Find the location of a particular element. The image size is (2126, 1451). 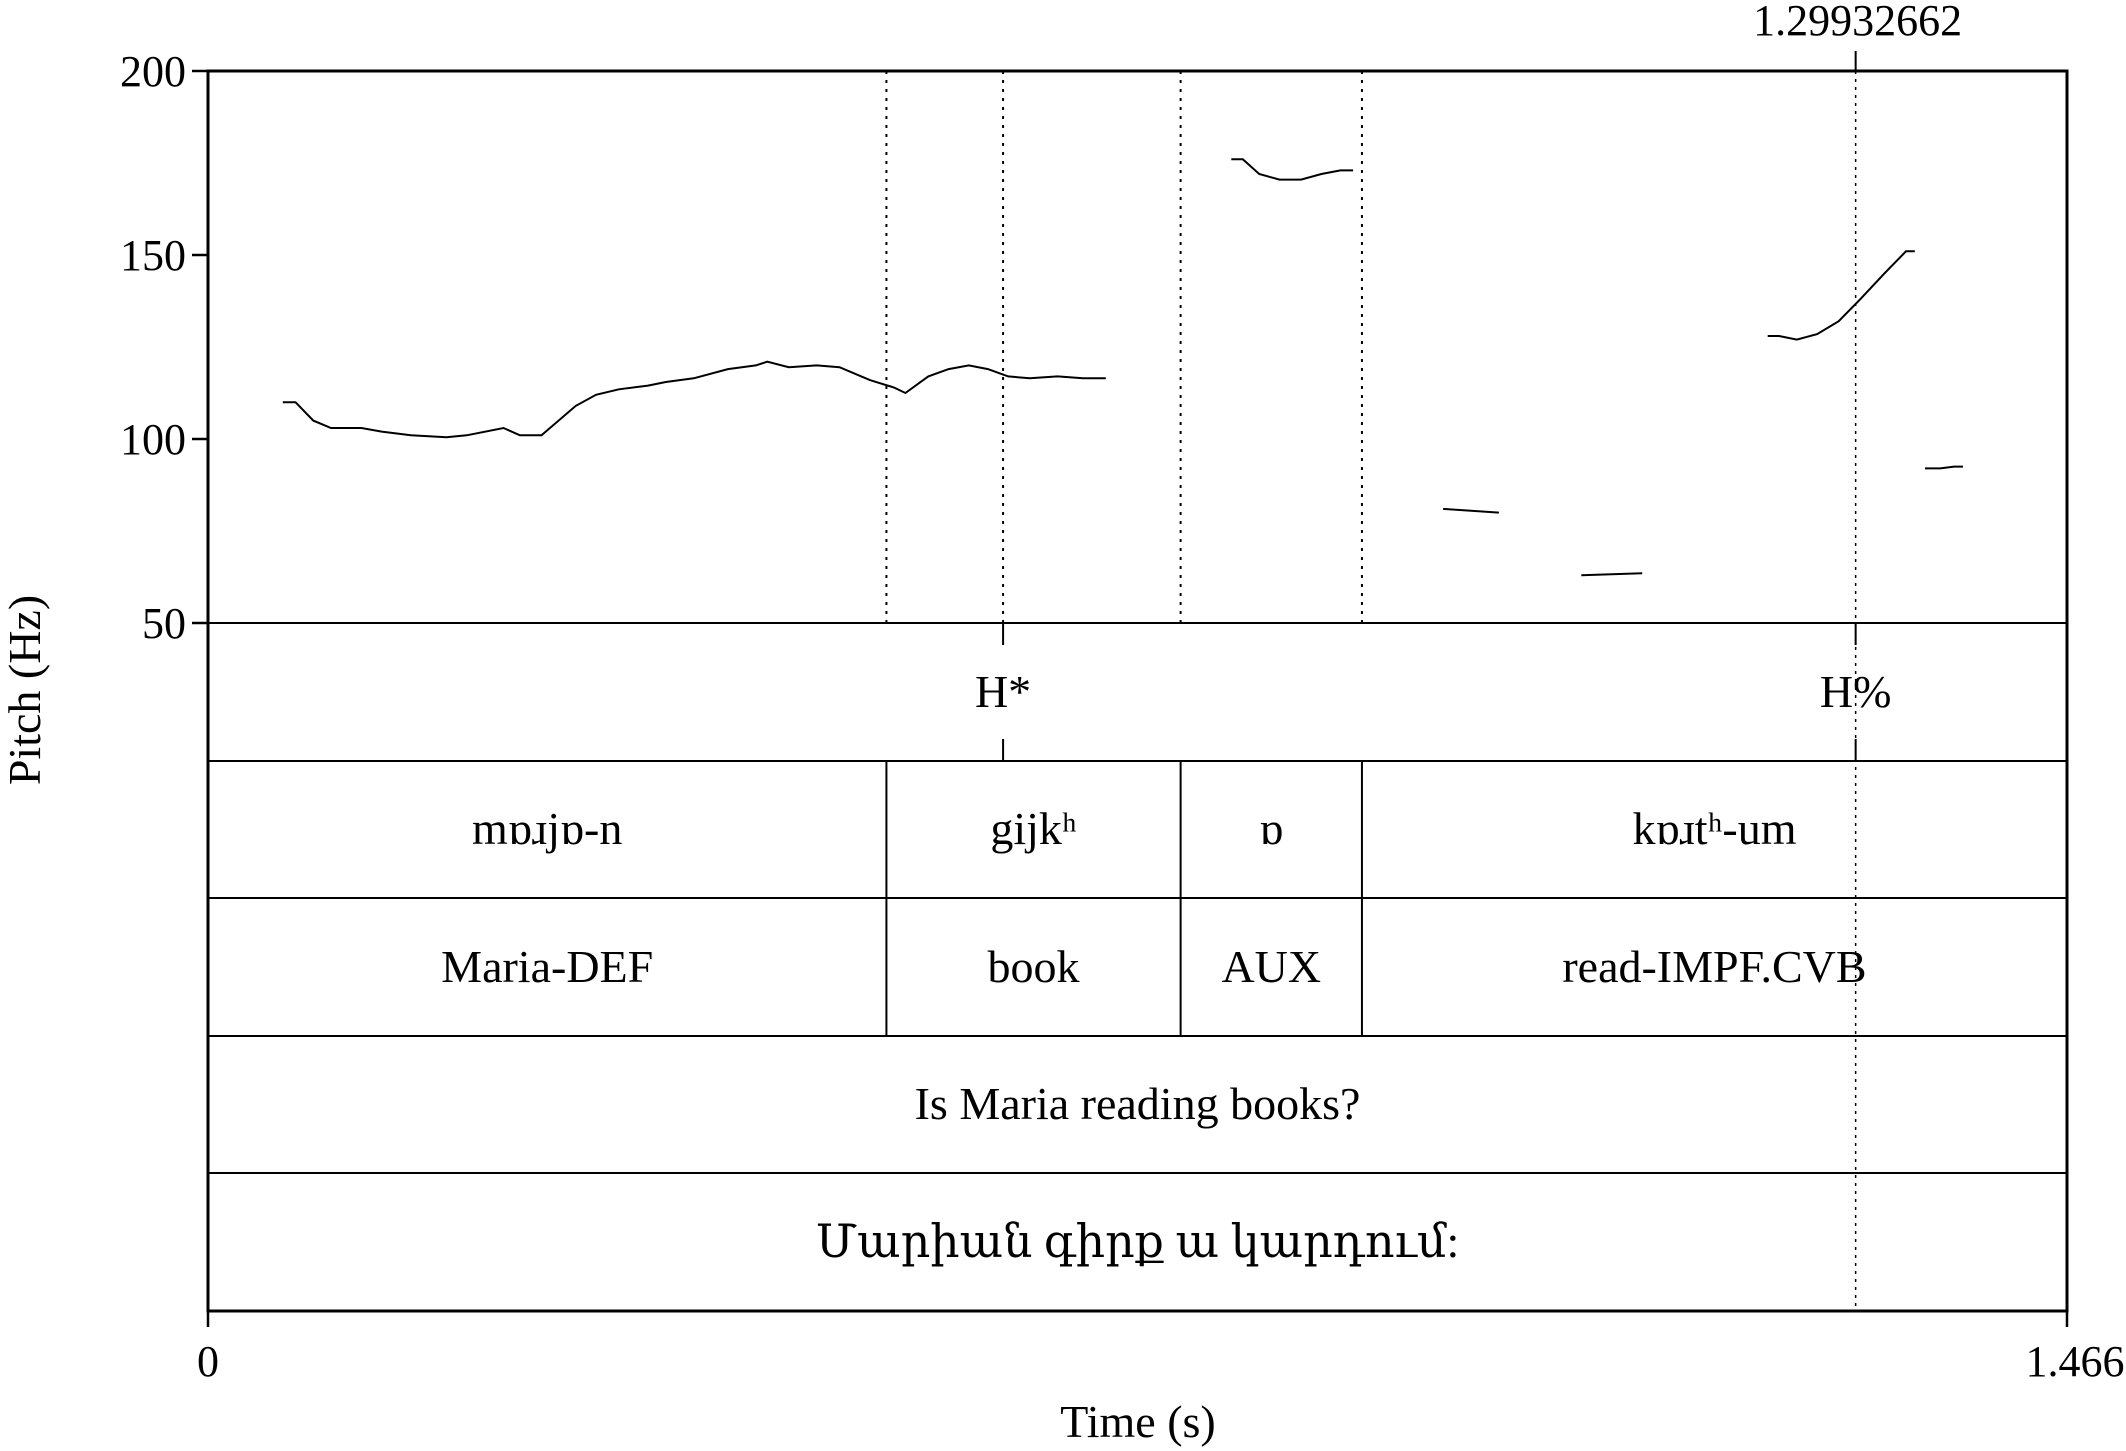

tone-label: H* is located at coordinates (1003, 691).